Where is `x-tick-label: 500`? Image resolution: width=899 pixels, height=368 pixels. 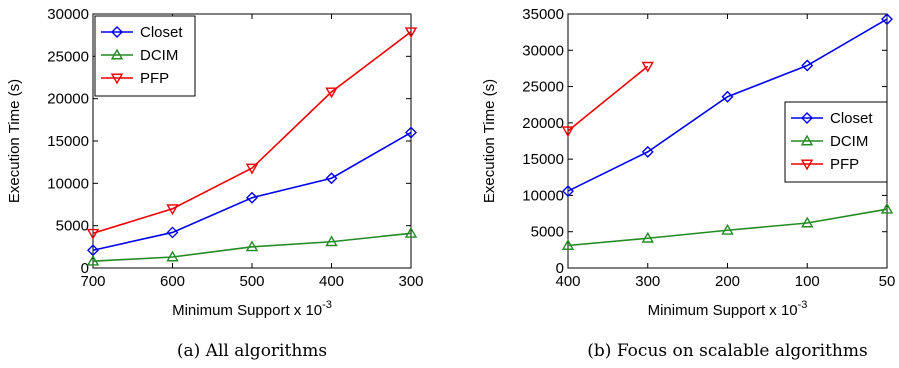 x-tick-label: 500 is located at coordinates (251, 281).